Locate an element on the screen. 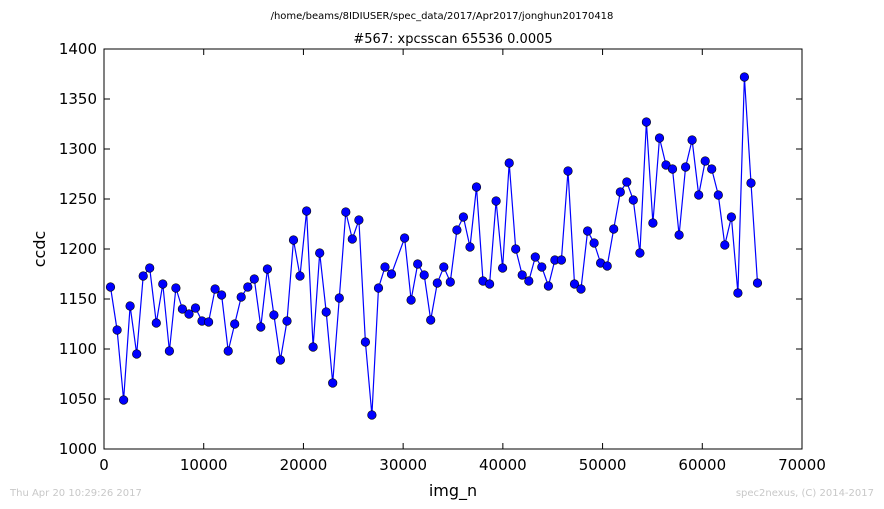 The width and height of the screenshot is (884, 509). x-tick-label: 50000 is located at coordinates (603, 465).